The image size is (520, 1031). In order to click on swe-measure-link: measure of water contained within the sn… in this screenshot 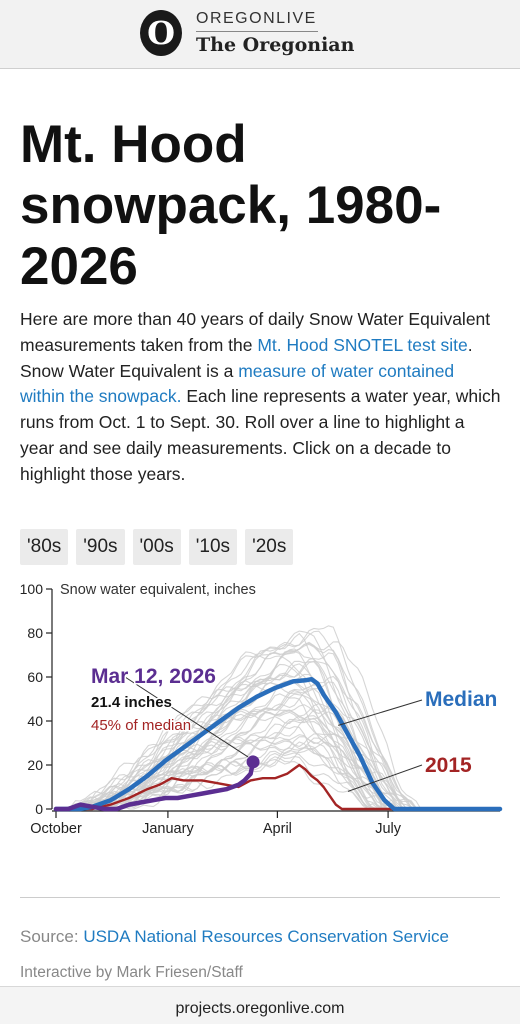, I will do `click(237, 383)`.